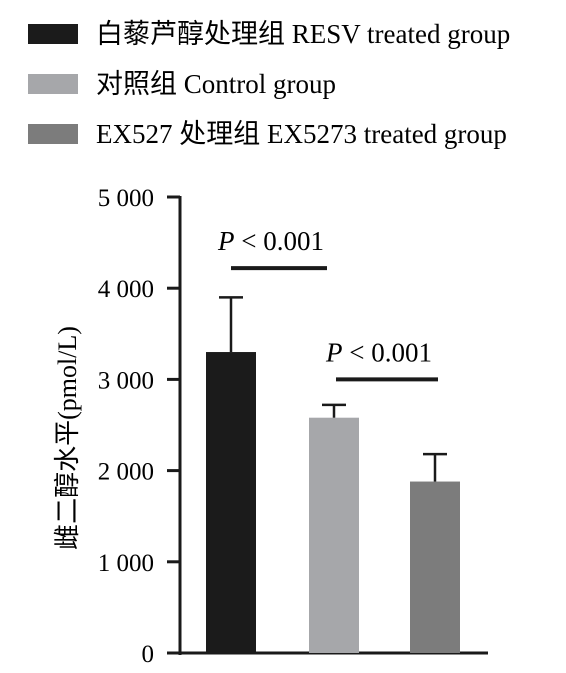 The width and height of the screenshot is (566, 673). Describe the element at coordinates (67, 438) in the screenshot. I see `y-axis-title: 雌二醇水平(pmol/L)` at that location.